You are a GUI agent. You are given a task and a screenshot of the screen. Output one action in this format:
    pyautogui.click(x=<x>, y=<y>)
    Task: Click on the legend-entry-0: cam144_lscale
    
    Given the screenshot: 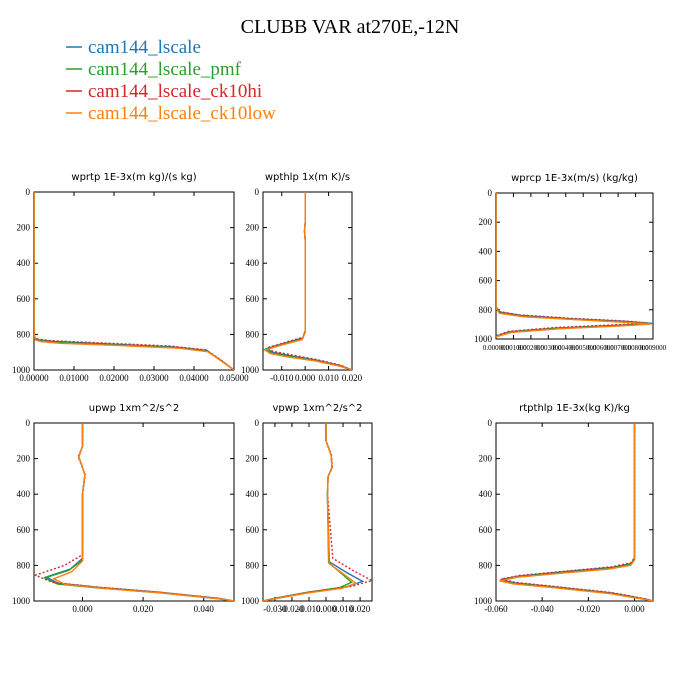 What is the action you would take?
    pyautogui.click(x=144, y=47)
    